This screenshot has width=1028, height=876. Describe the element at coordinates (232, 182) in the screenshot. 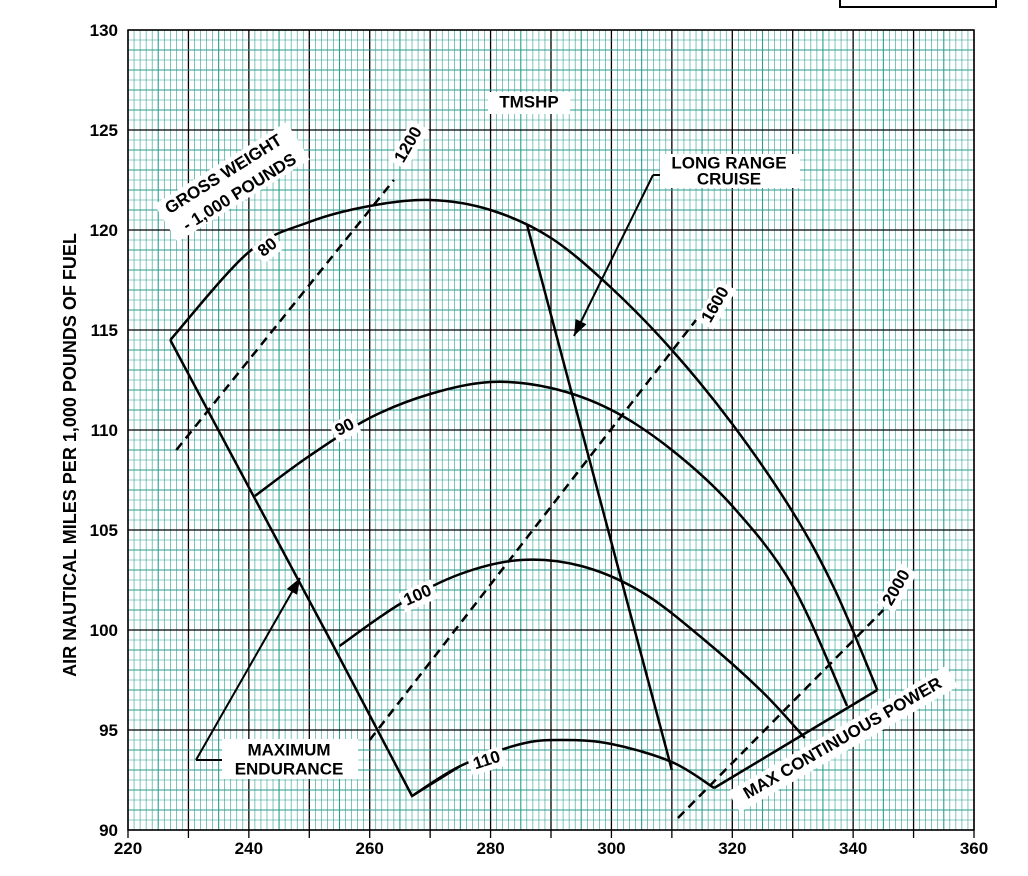

I see `gross-weight-bg` at that location.